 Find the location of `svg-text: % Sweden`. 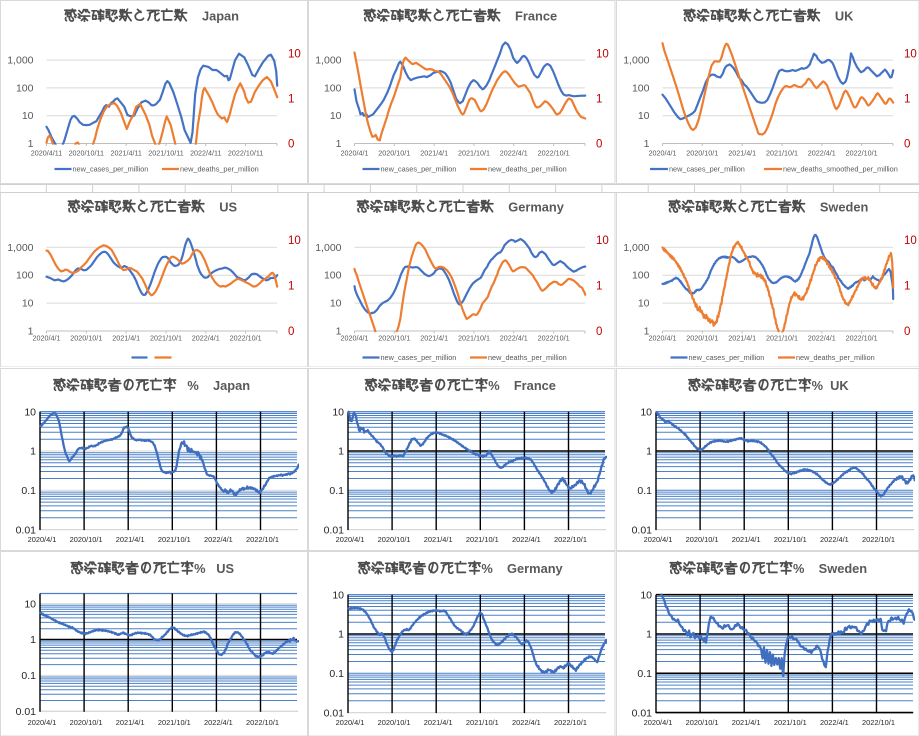

svg-text: % Sweden is located at coordinates (830, 568).